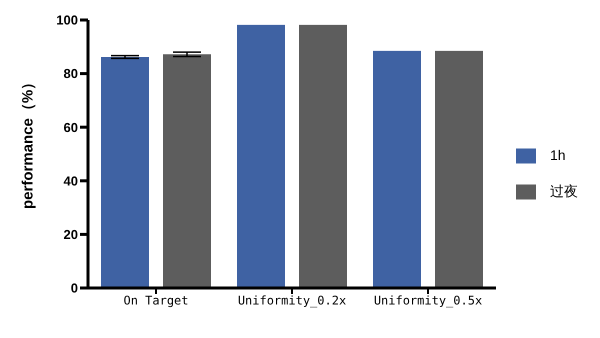  Describe the element at coordinates (558, 155) in the screenshot. I see `legend-label: 1h` at that location.